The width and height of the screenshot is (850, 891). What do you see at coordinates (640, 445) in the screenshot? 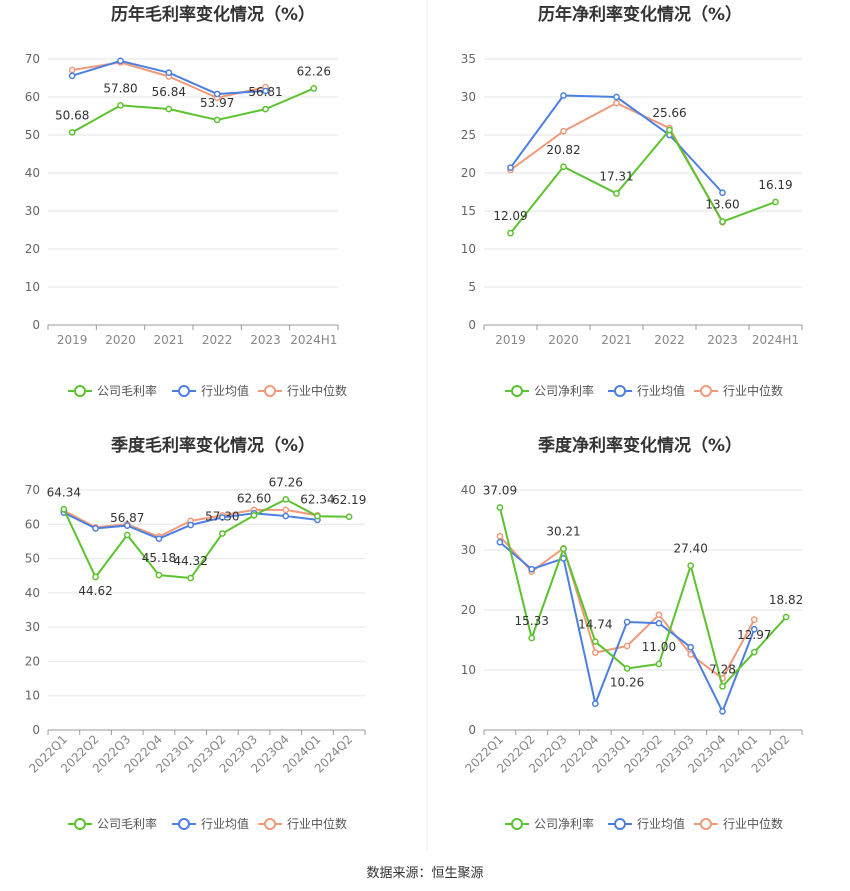
I see `chart-title: 季度净利率变化情况（%）` at bounding box center [640, 445].